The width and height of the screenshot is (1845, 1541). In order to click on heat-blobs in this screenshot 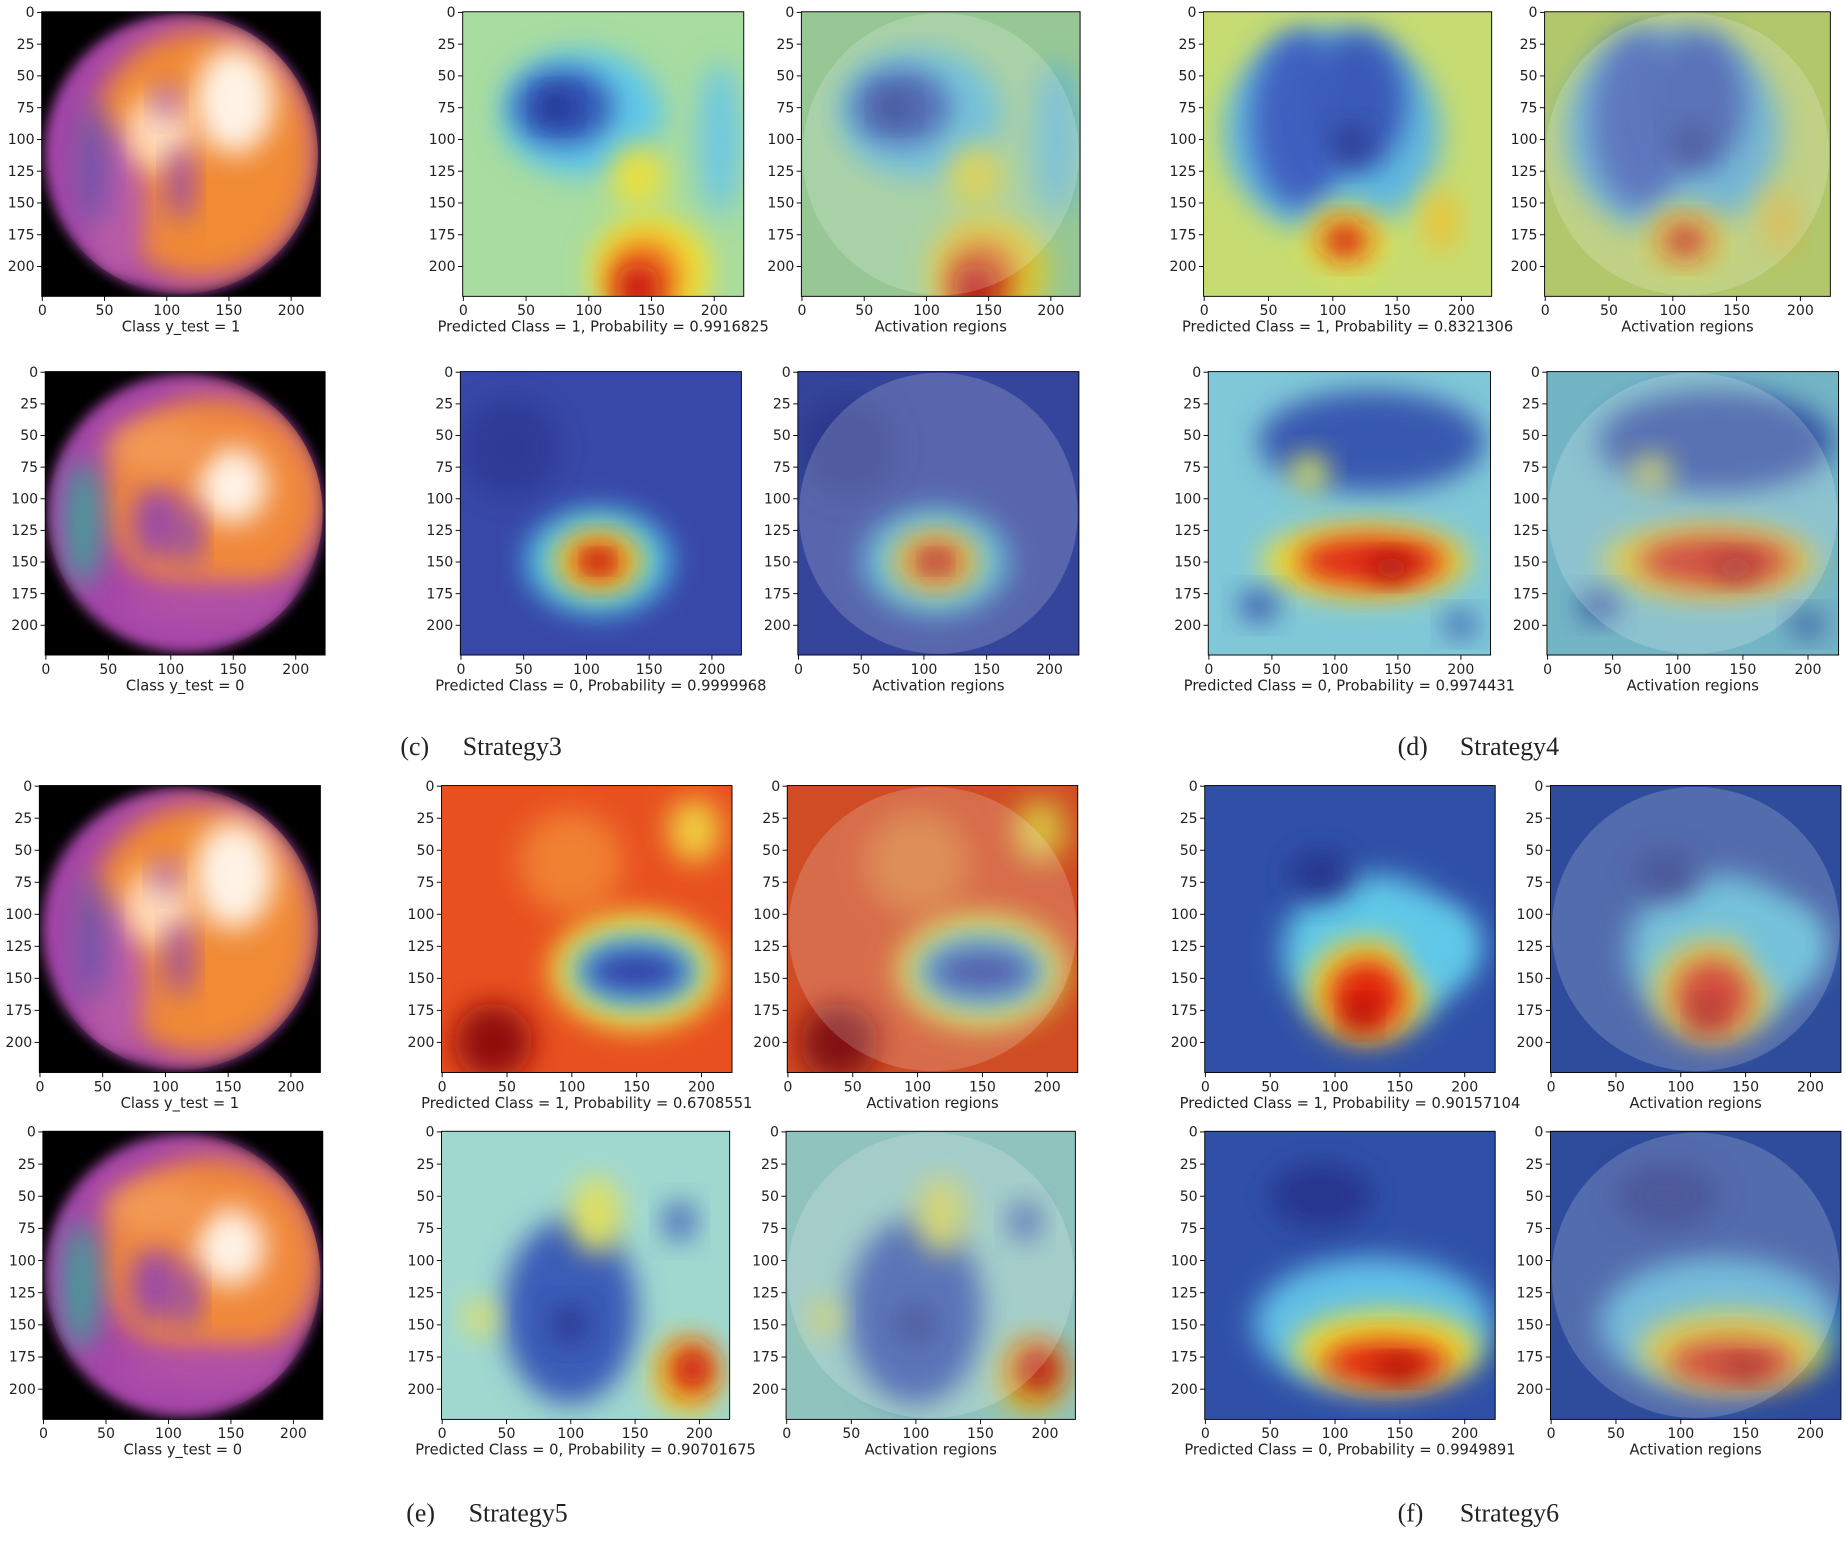, I will do `click(566, 505)`.